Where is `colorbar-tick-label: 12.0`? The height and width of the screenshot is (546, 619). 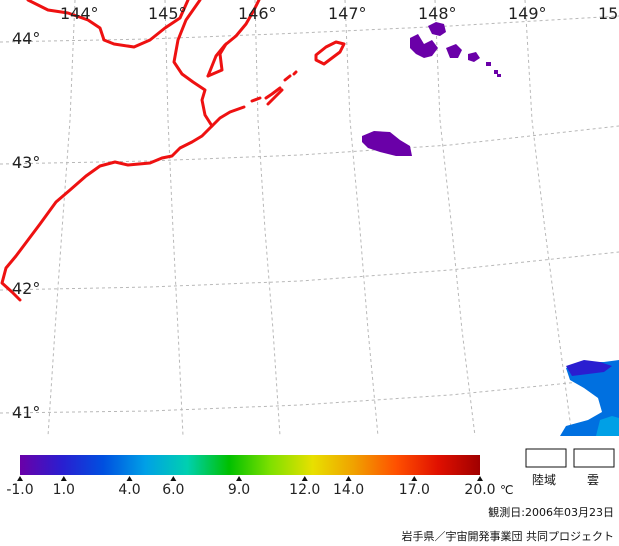
colorbar-tick-label: 12.0 is located at coordinates (304, 490).